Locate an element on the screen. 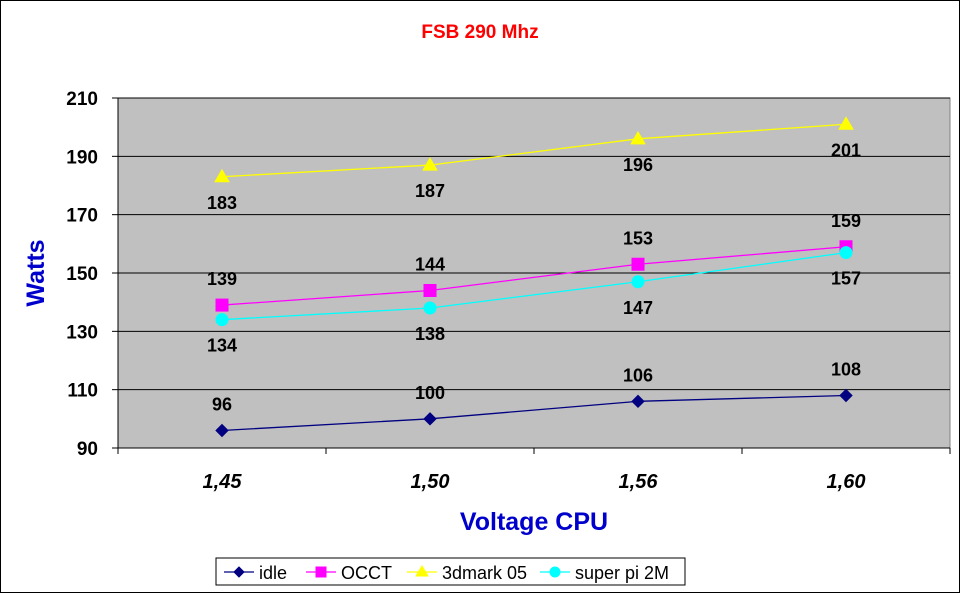  x-tick-label: 1,50 is located at coordinates (430, 482).